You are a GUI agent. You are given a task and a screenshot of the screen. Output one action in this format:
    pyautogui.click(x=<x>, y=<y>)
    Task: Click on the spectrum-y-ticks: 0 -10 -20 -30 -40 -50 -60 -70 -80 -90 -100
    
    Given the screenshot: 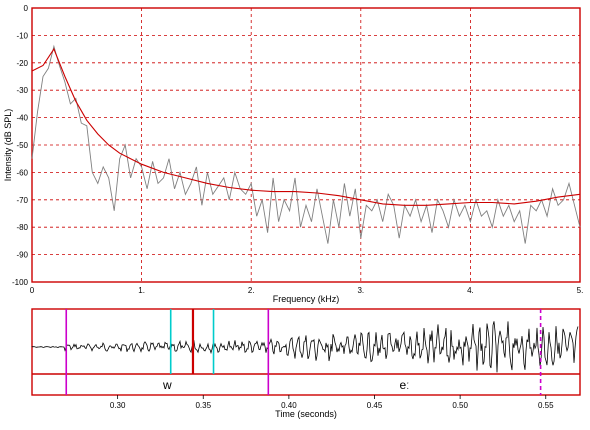 What is the action you would take?
    pyautogui.click(x=20, y=145)
    